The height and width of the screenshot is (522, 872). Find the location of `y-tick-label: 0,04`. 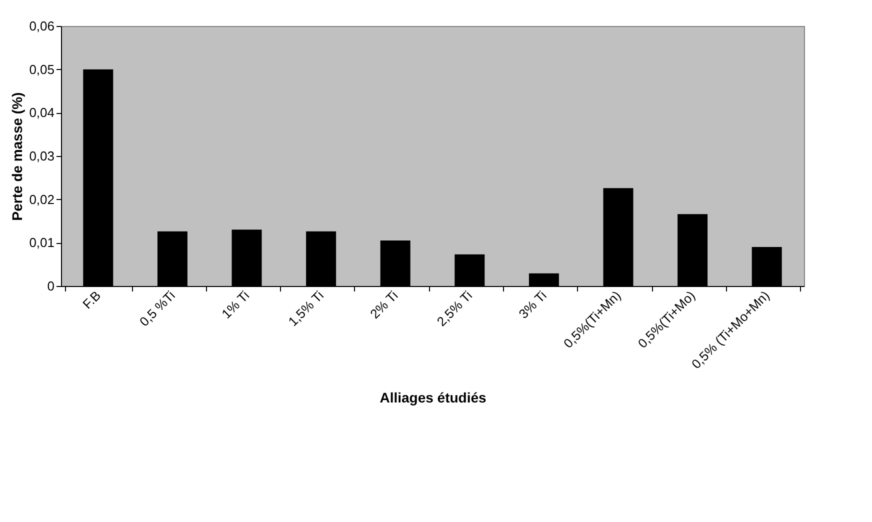

y-tick-label: 0,04 is located at coordinates (41, 112).